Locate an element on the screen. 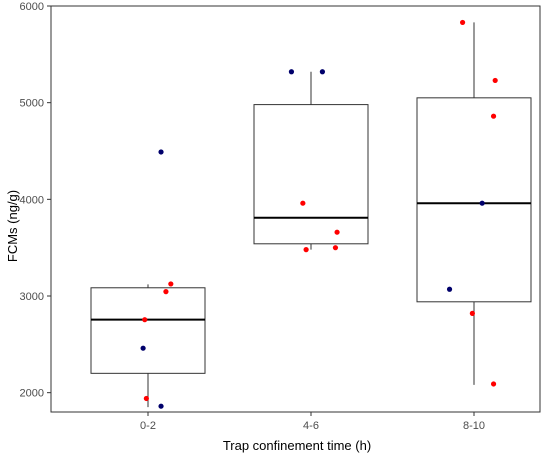 The width and height of the screenshot is (550, 461). x-tick-label: 4-6 is located at coordinates (311, 426).